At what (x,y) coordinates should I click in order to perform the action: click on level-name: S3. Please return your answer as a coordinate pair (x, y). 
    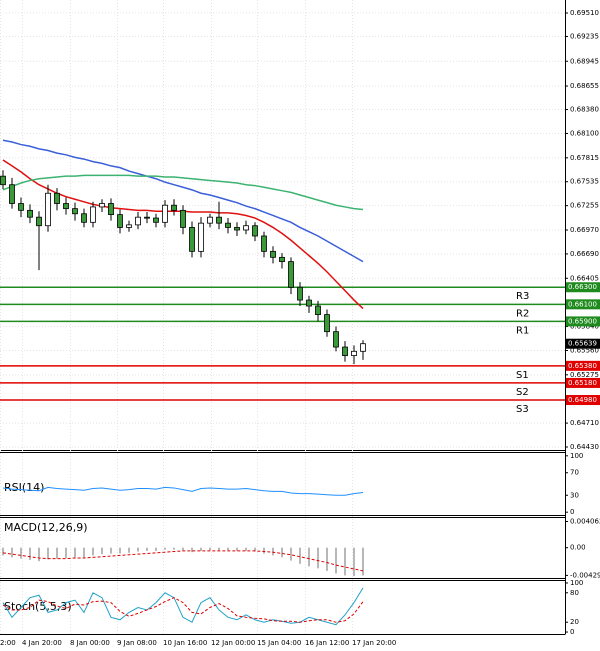
    Looking at the image, I should click on (522, 409).